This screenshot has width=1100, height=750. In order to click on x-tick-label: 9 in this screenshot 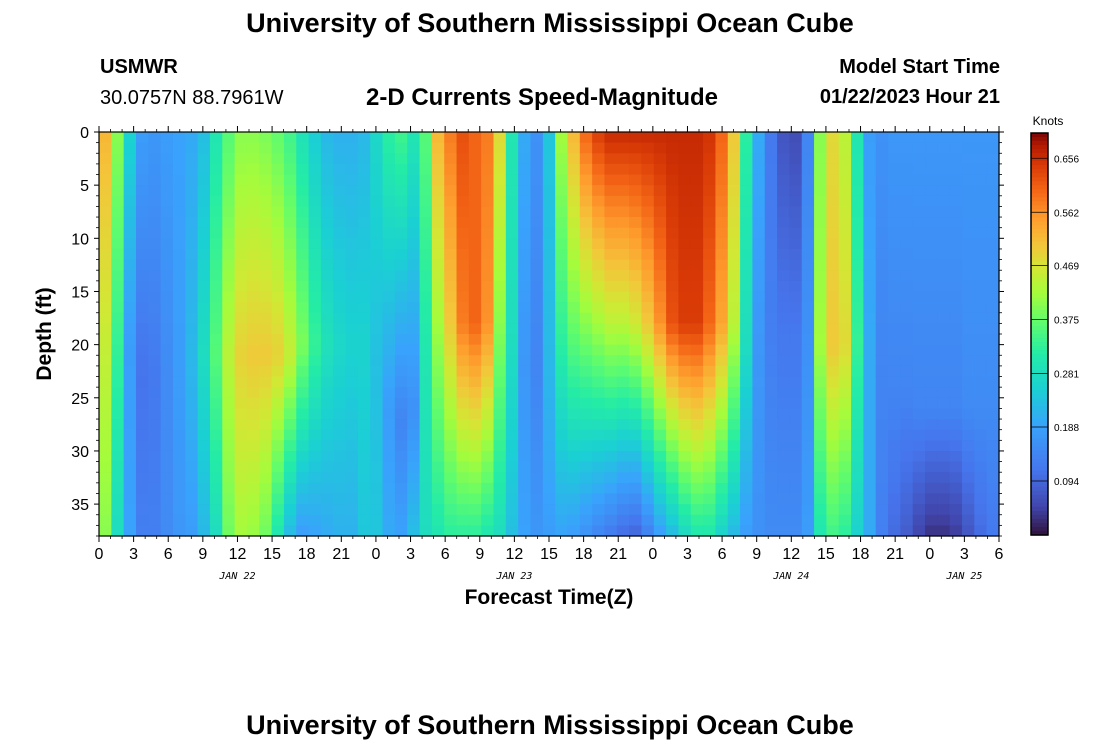, I will do `click(756, 554)`.